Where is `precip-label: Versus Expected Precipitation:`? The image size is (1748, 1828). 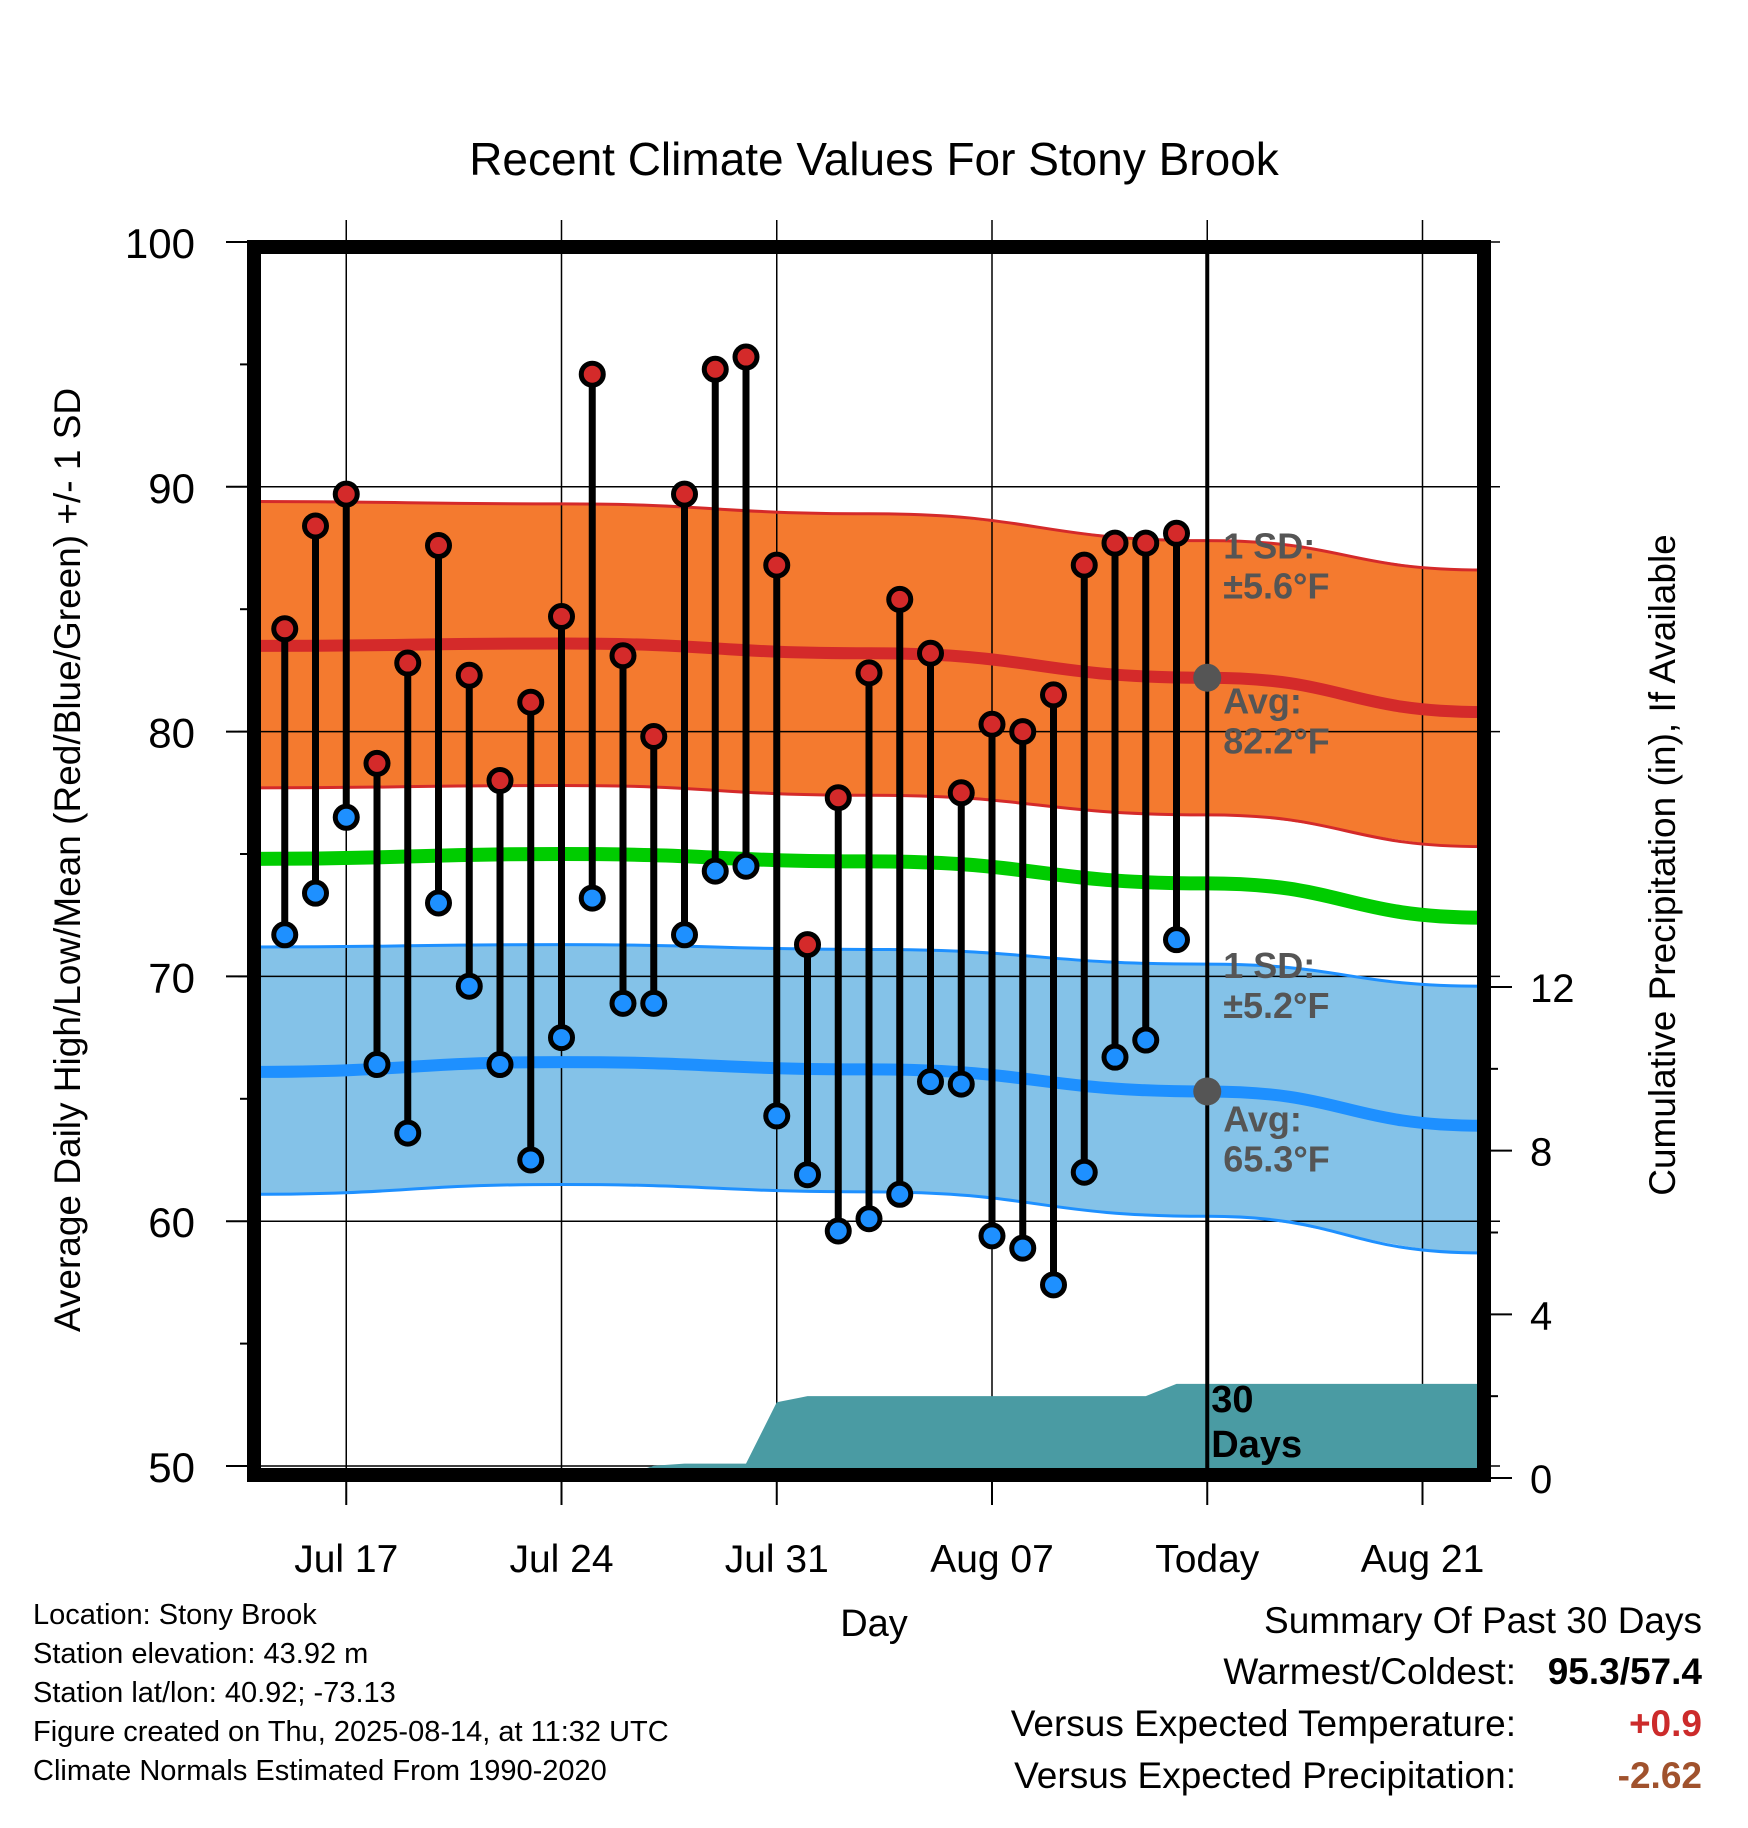
precip-label: Versus Expected Precipitation: is located at coordinates (1265, 1775).